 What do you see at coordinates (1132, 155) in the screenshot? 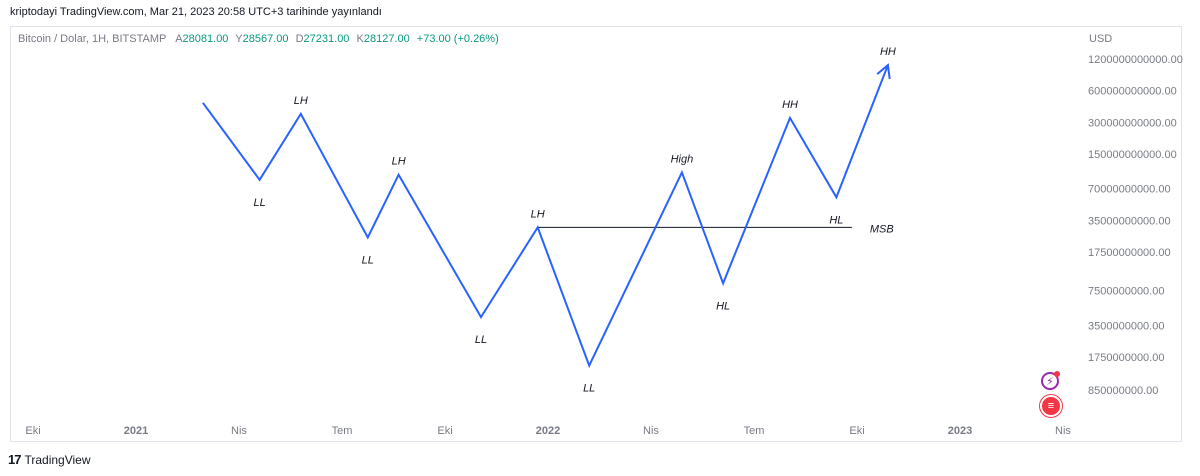
I see `y-tick-label: 150000000000.00` at bounding box center [1132, 155].